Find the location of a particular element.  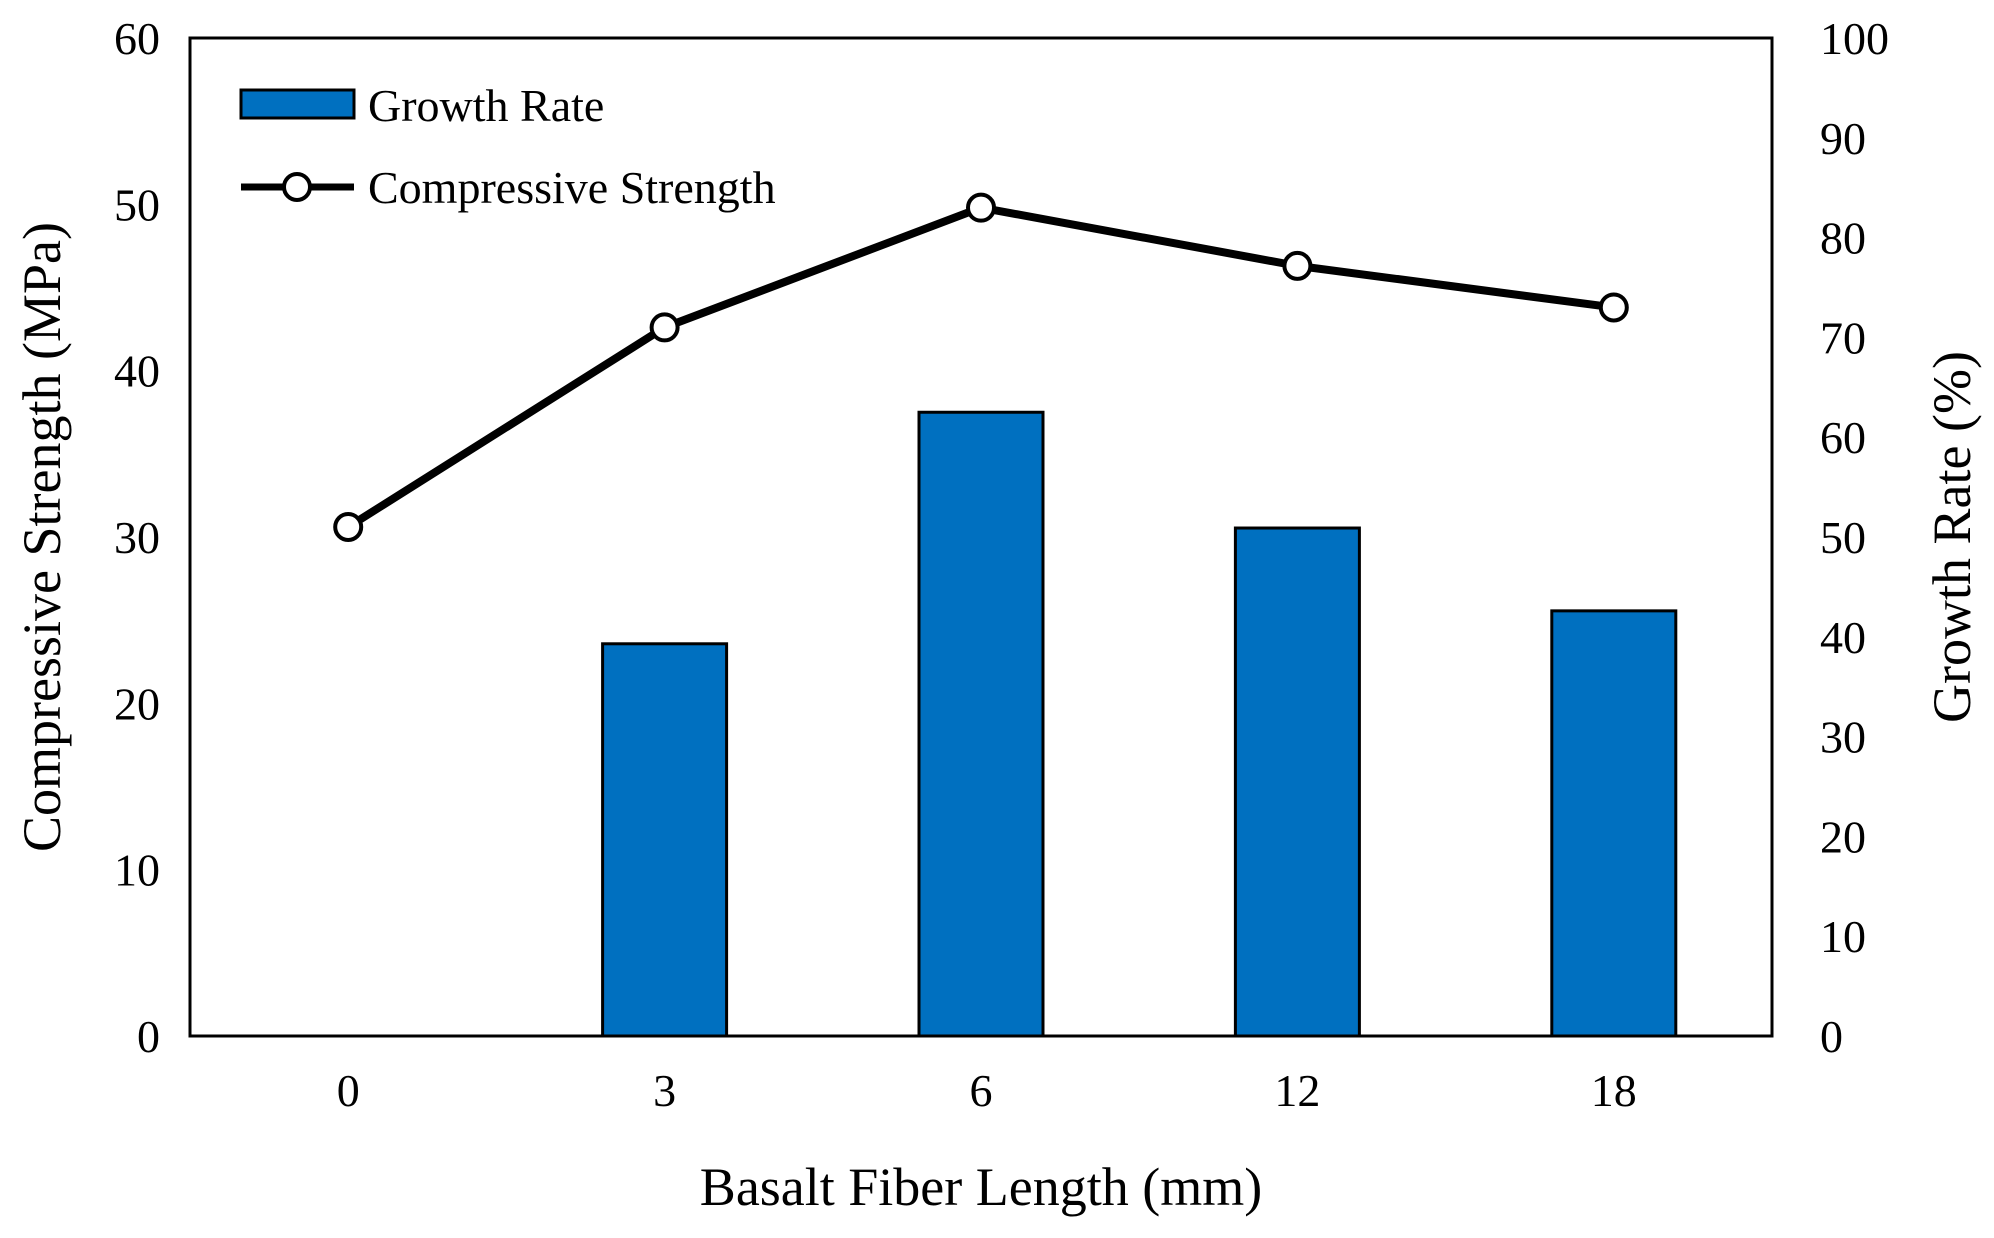

x-tick-label: 12 is located at coordinates (1297, 1090).